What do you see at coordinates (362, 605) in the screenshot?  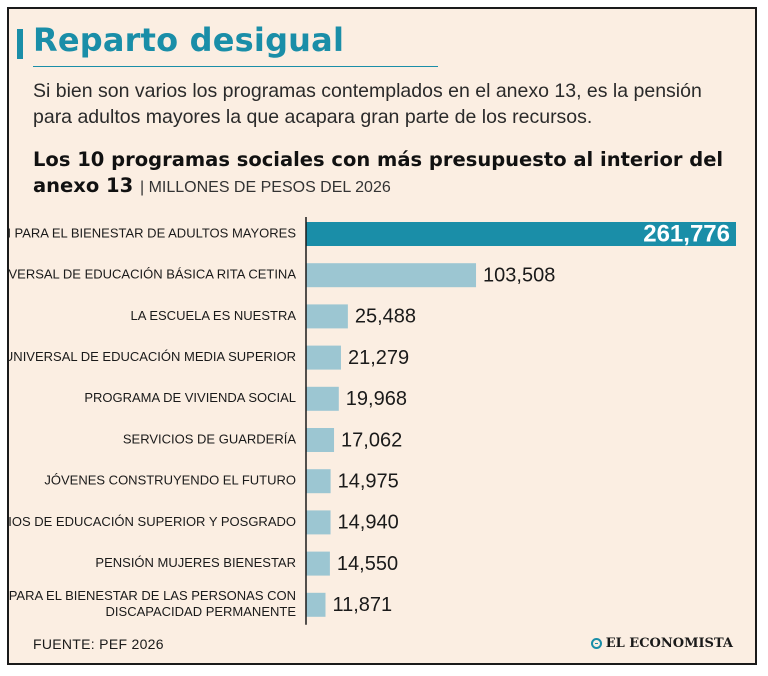 I see `value-label-10: 11,871` at bounding box center [362, 605].